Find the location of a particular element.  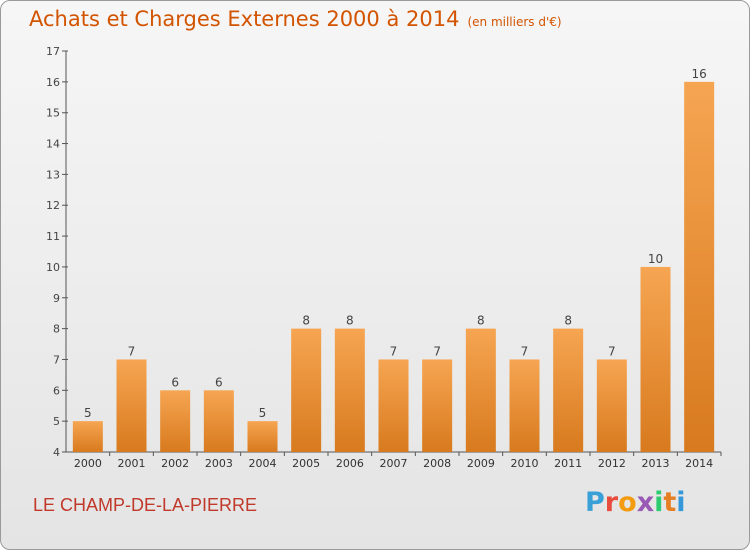

y-tick-label: 13 is located at coordinates (53, 174).